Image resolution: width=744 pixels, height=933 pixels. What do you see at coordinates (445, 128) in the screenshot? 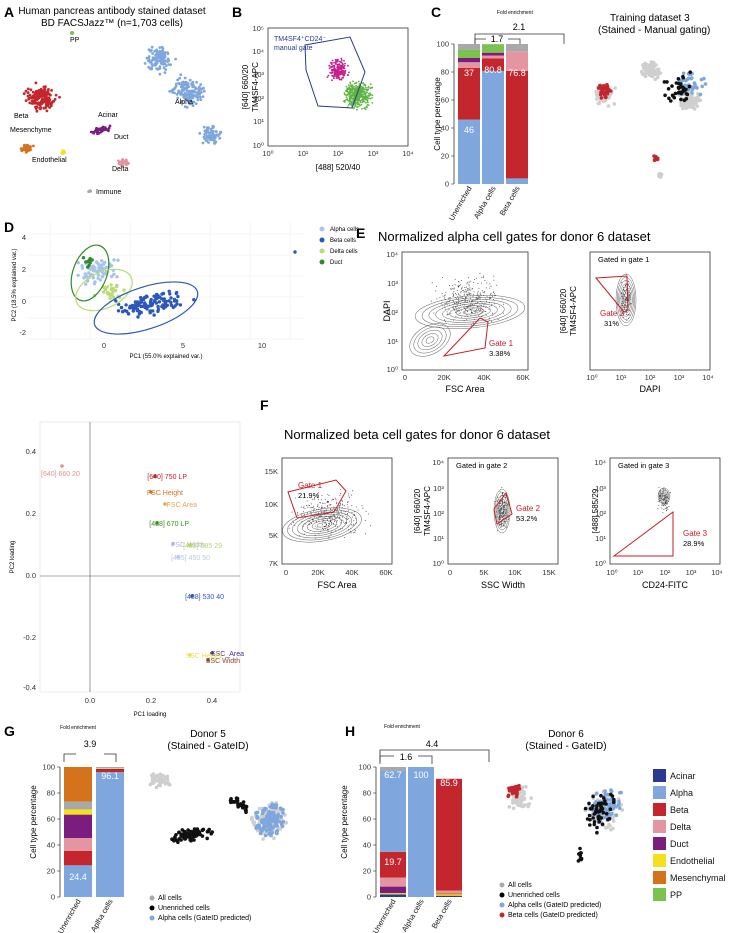
I see `y-tick-label: 40` at bounding box center [445, 128].